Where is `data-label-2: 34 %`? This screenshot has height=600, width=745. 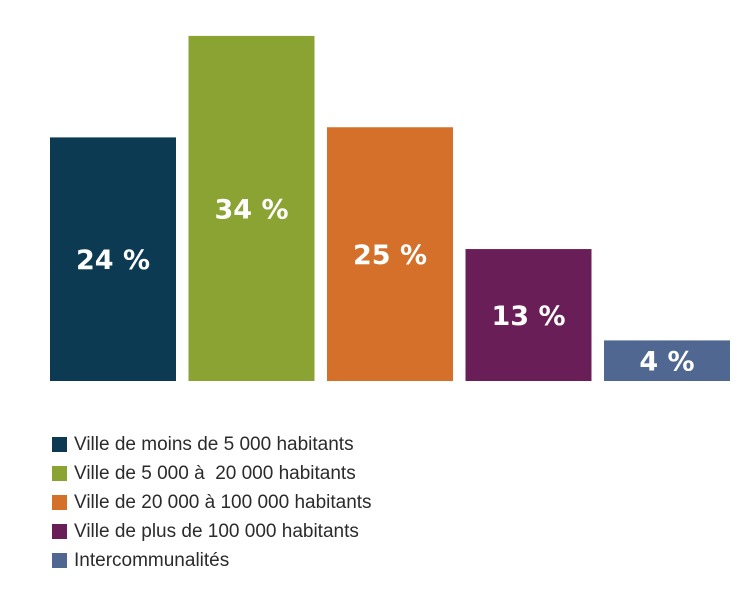
data-label-2: 34 % is located at coordinates (251, 209).